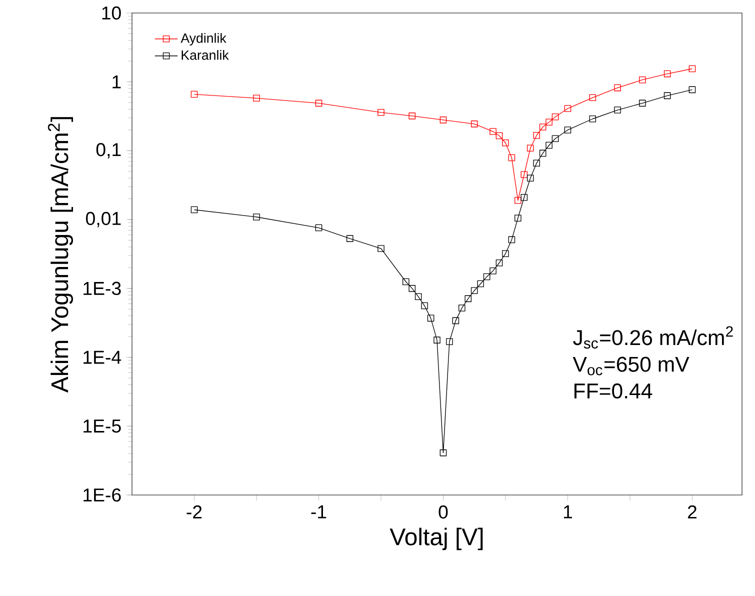 The height and width of the screenshot is (596, 755). I want to click on x-tick-label: 1, so click(568, 511).